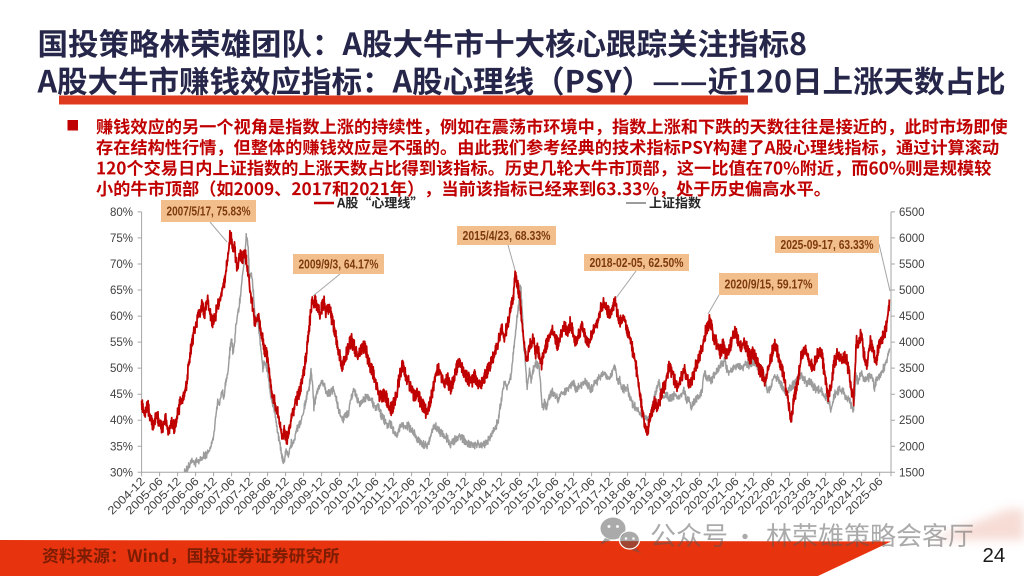  I want to click on svg-text: 2018-02-05, 62.50%, so click(637, 263).